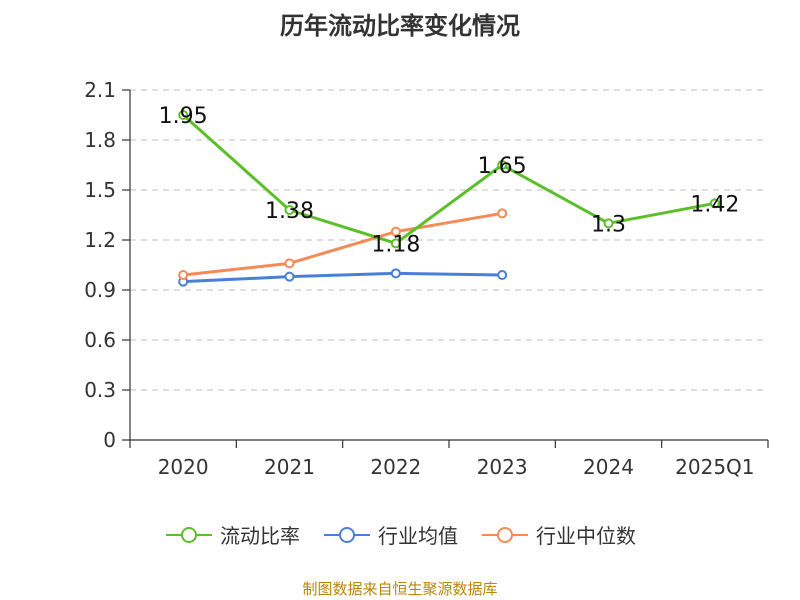  Describe the element at coordinates (343, 244) in the screenshot. I see `series-line-median` at that location.